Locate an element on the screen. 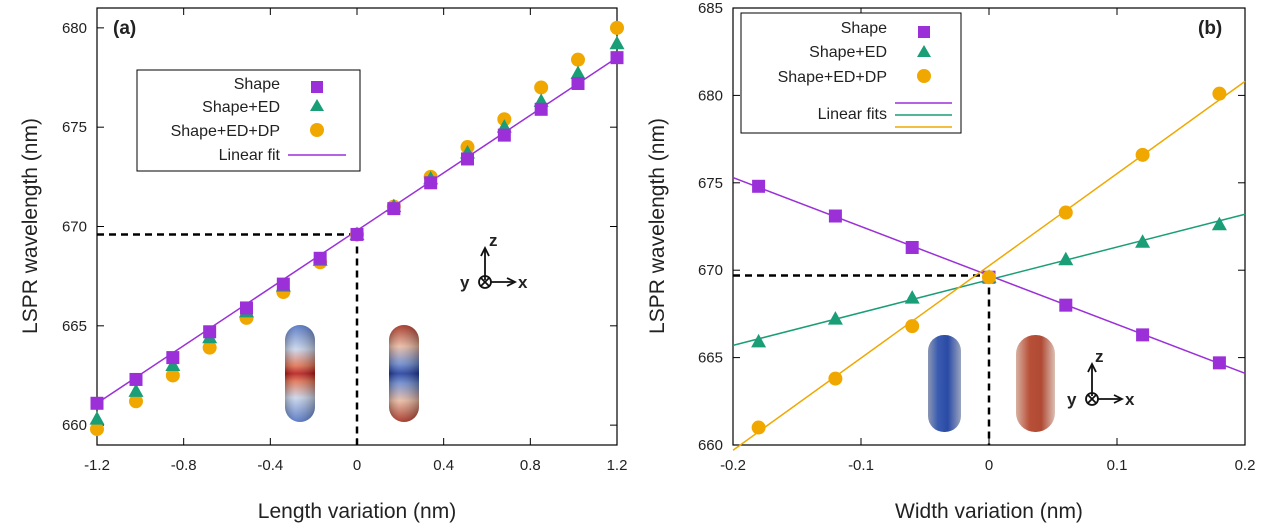 The image size is (1270, 528). nanorod-image-a-left is located at coordinates (300, 373).